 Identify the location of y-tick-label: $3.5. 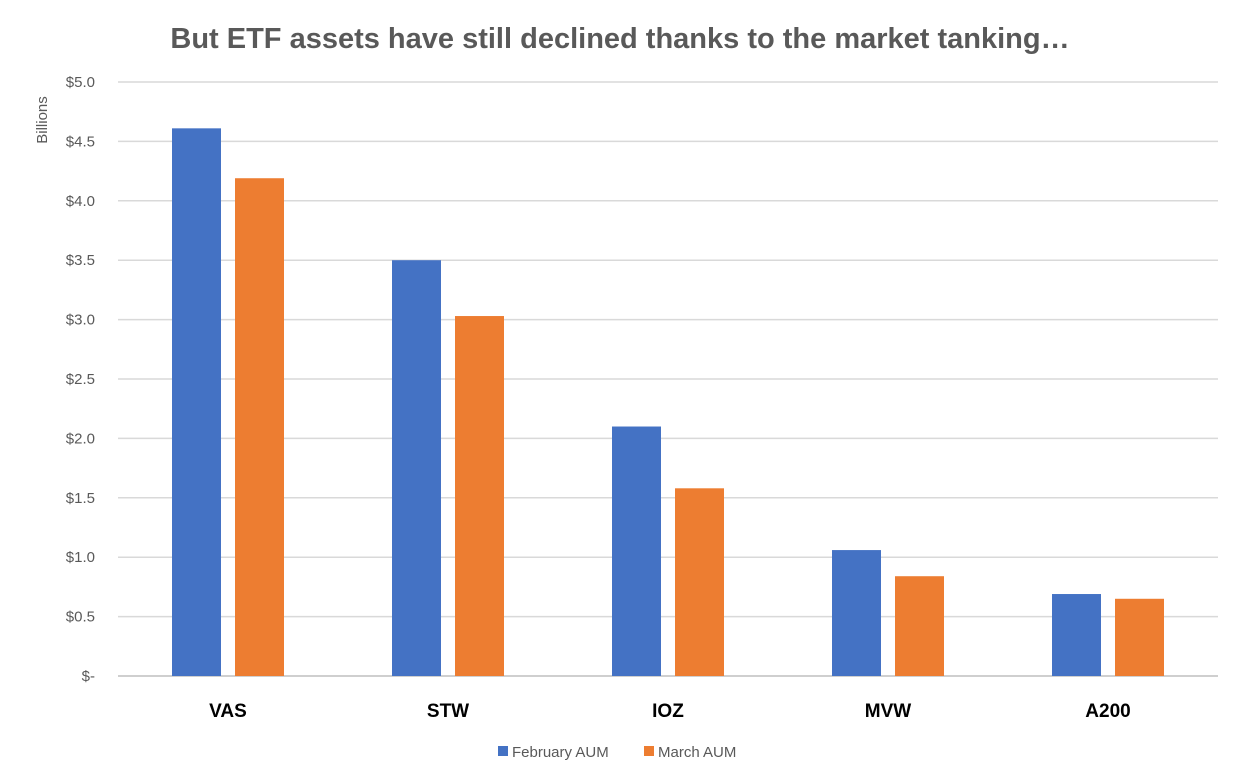
(80, 260).